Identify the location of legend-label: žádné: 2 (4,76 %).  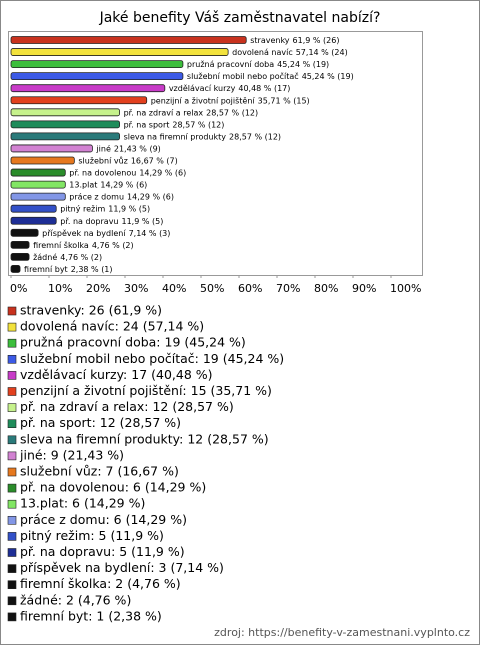
(75, 599).